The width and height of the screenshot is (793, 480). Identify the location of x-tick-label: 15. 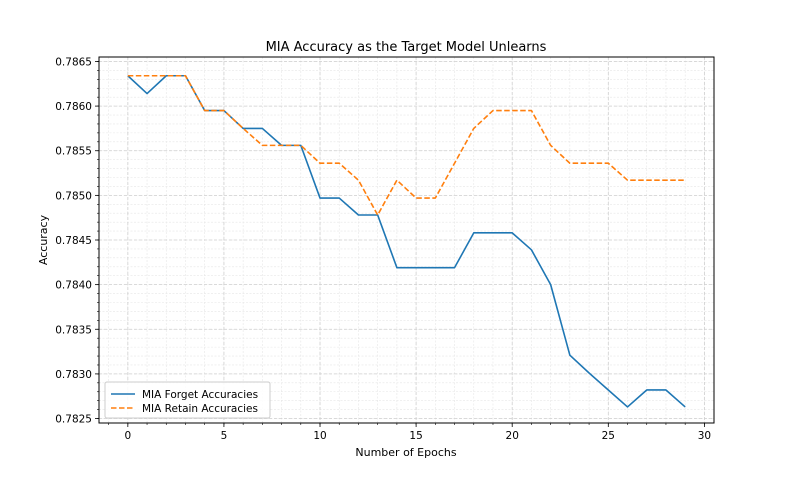
(415, 436).